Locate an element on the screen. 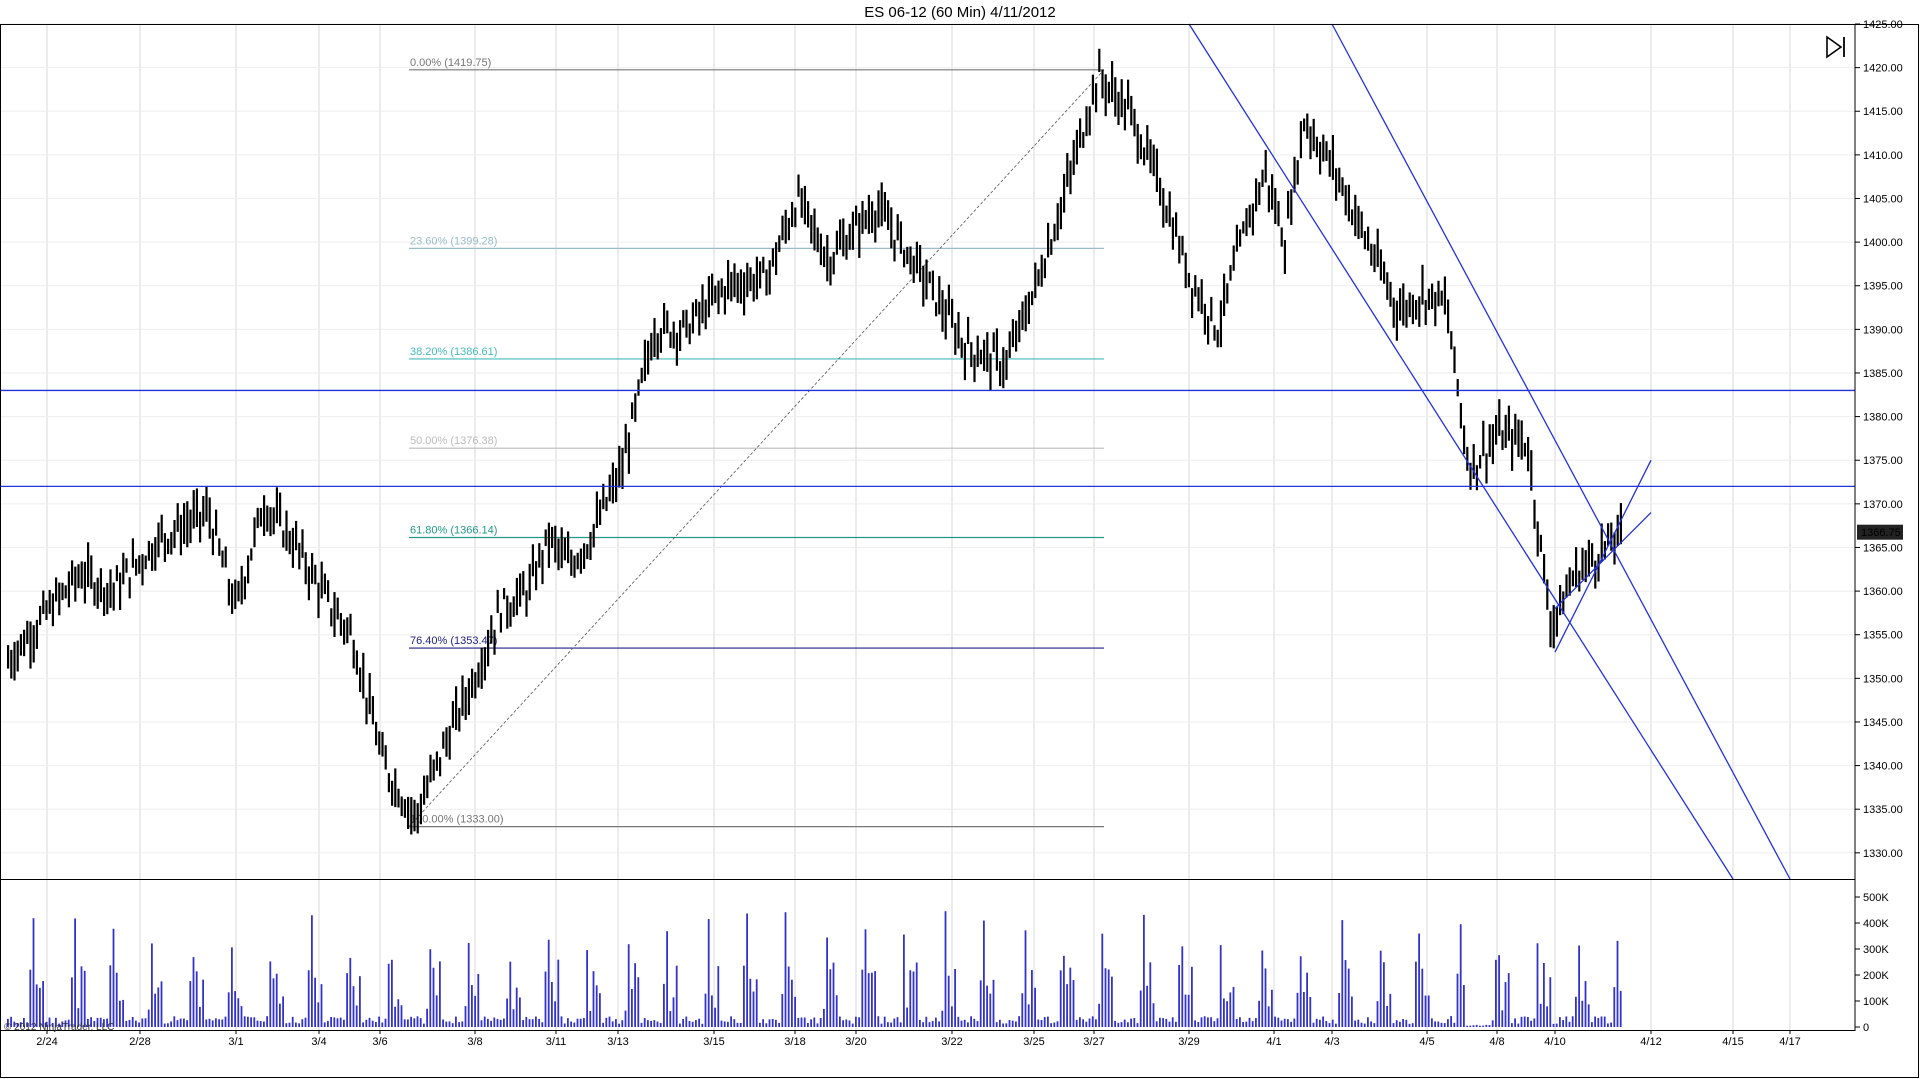 This screenshot has width=1920, height=1079. volume-axis: 0 100K 200K 300K 400K 500K is located at coordinates (1872, 963).